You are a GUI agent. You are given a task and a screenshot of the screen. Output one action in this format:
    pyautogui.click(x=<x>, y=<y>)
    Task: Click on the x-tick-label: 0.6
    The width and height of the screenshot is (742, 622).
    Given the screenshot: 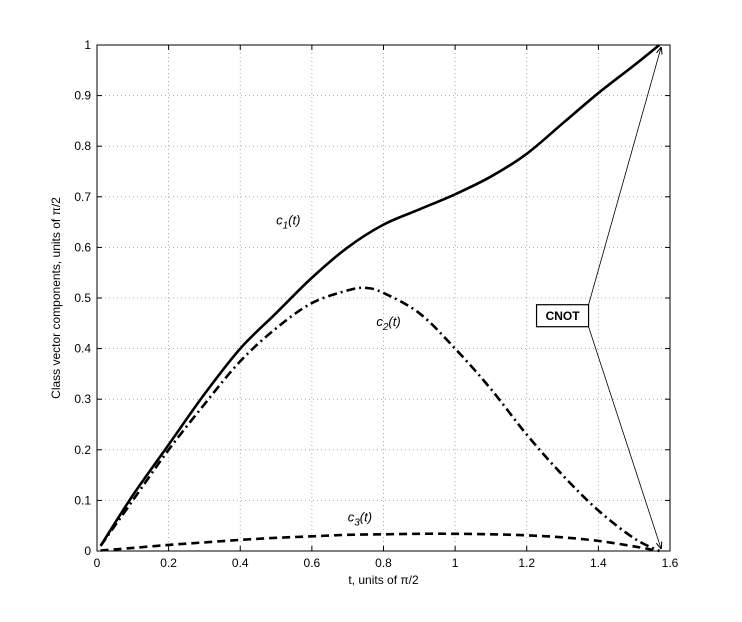 What is the action you would take?
    pyautogui.click(x=312, y=563)
    